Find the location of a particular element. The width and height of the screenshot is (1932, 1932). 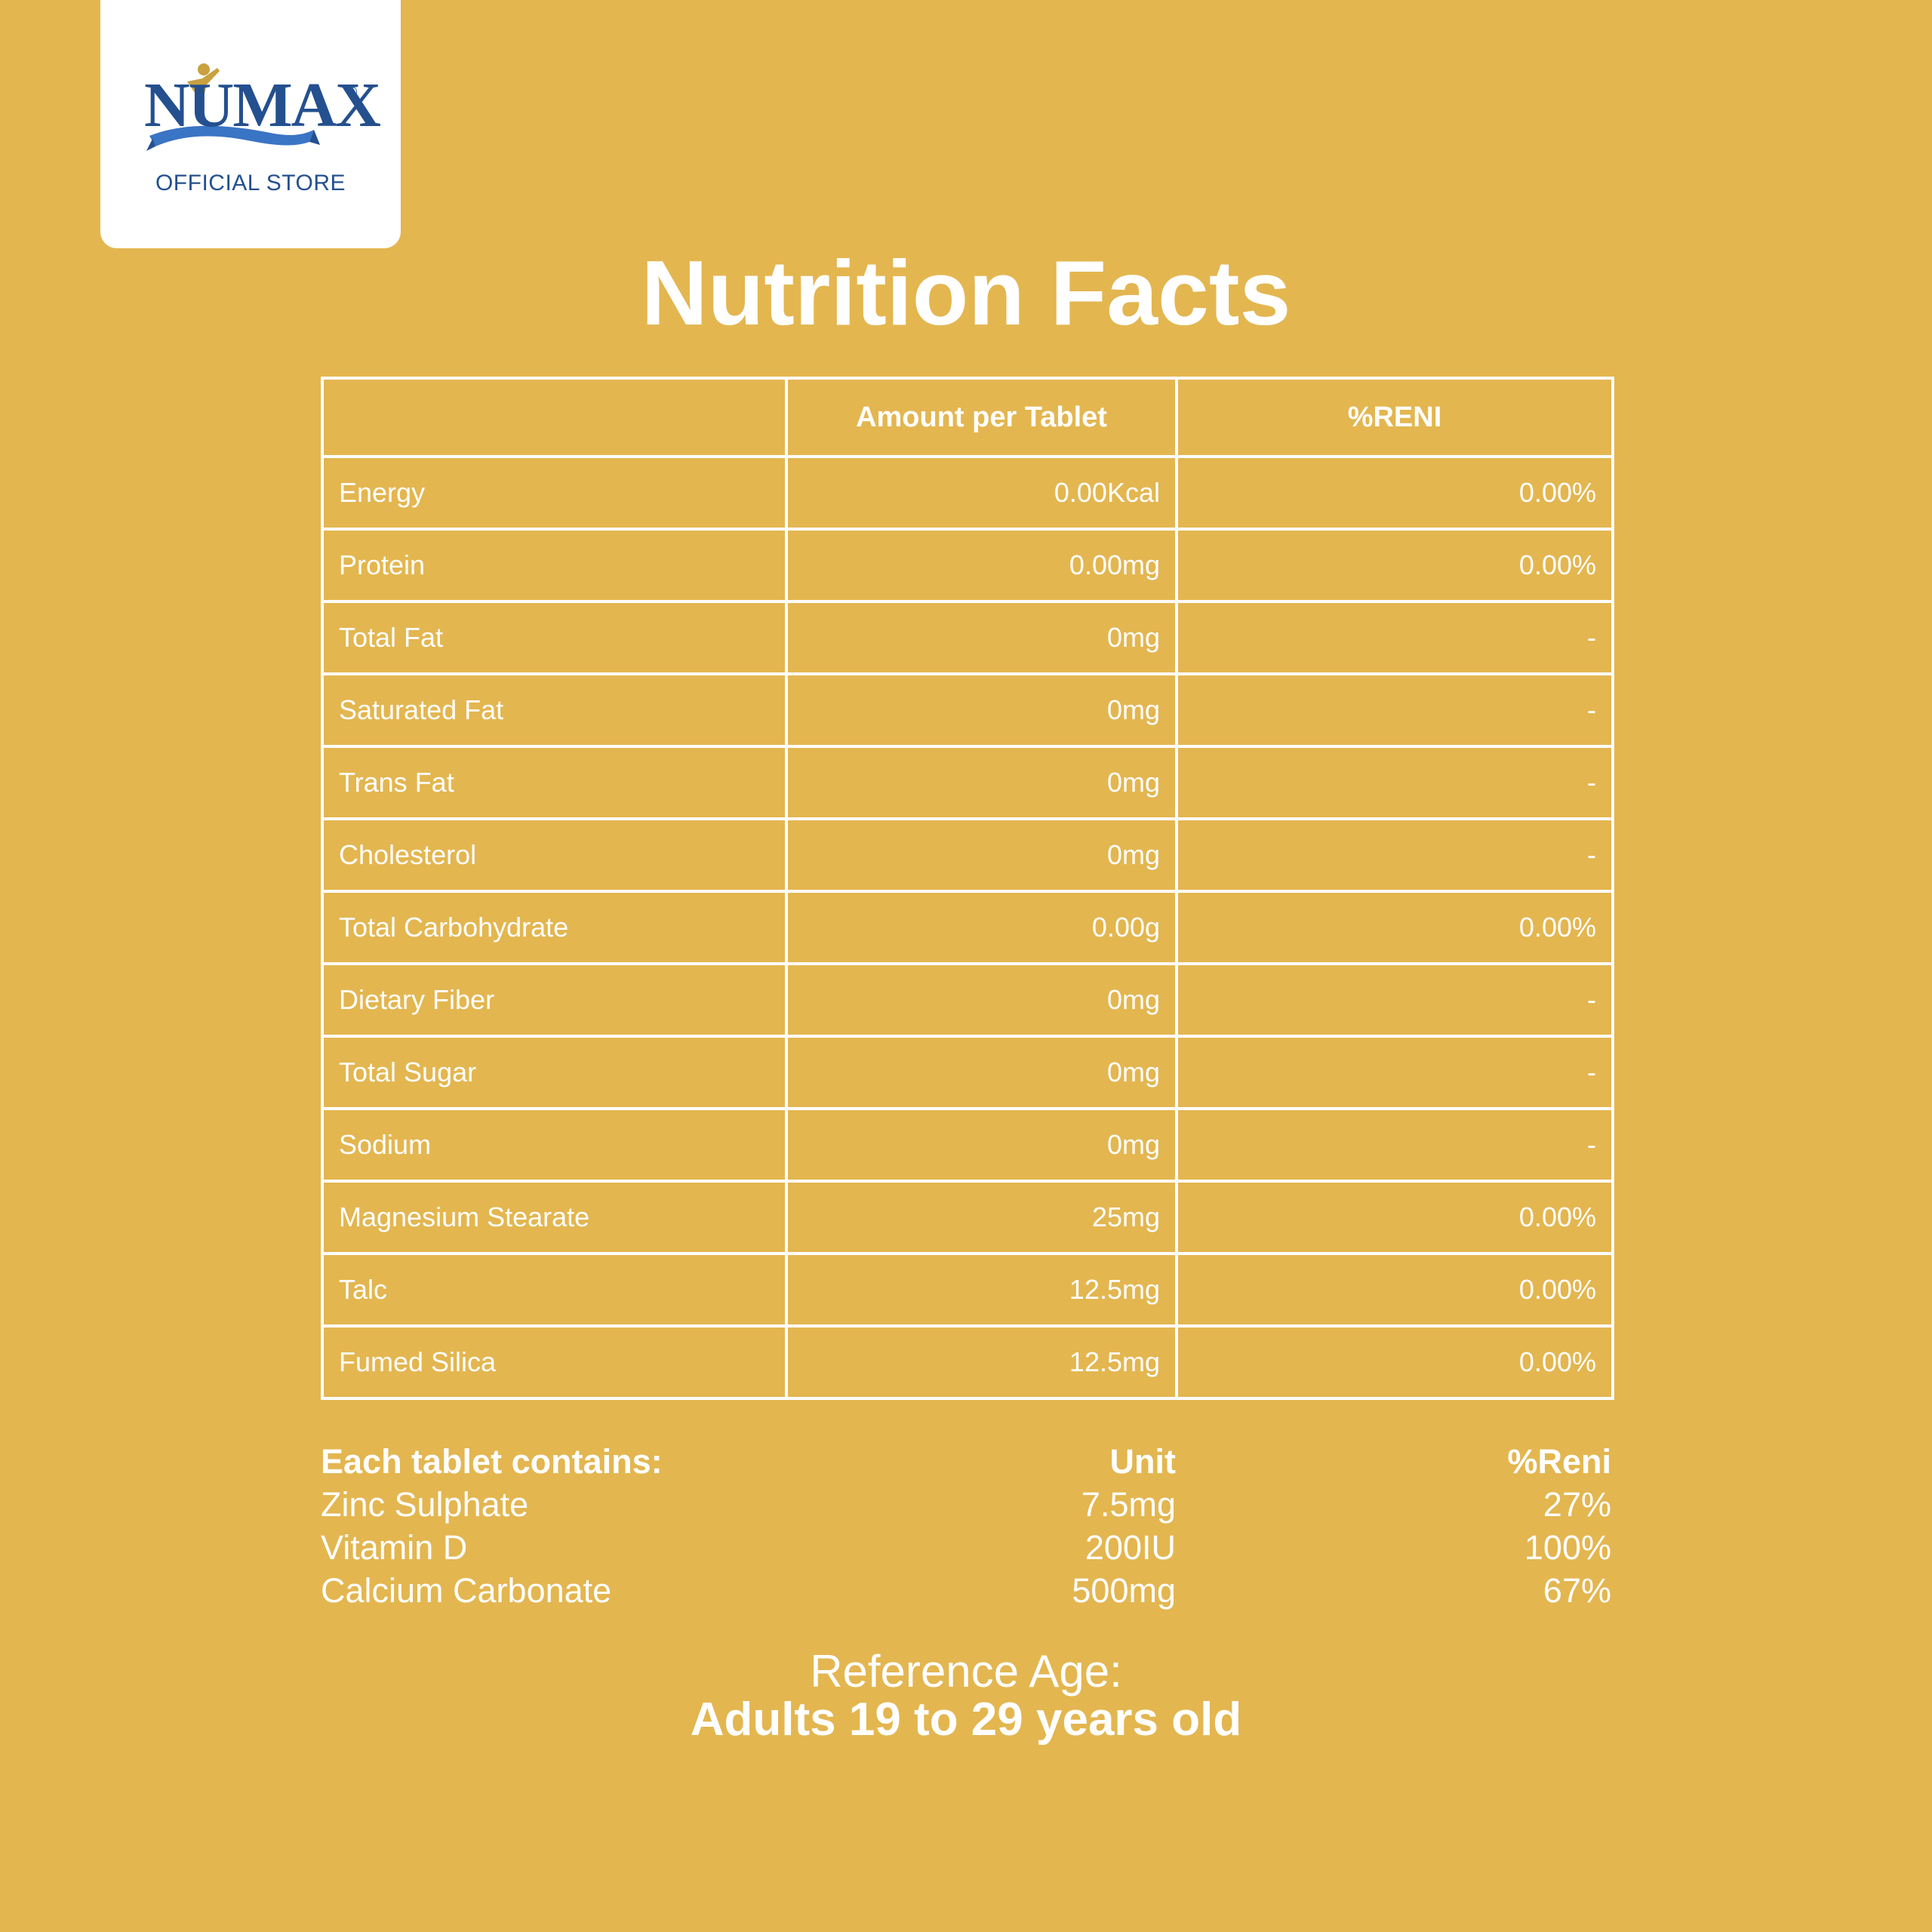

contents-item-name: Zinc Sulphate is located at coordinates (425, 1504).